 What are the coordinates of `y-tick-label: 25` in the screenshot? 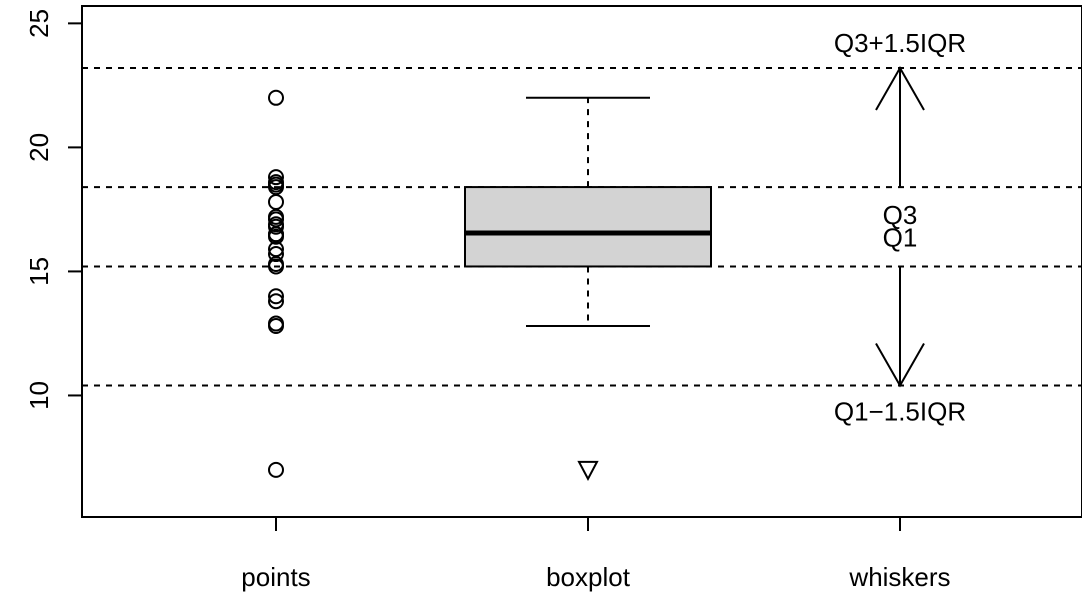 It's located at (39, 23).